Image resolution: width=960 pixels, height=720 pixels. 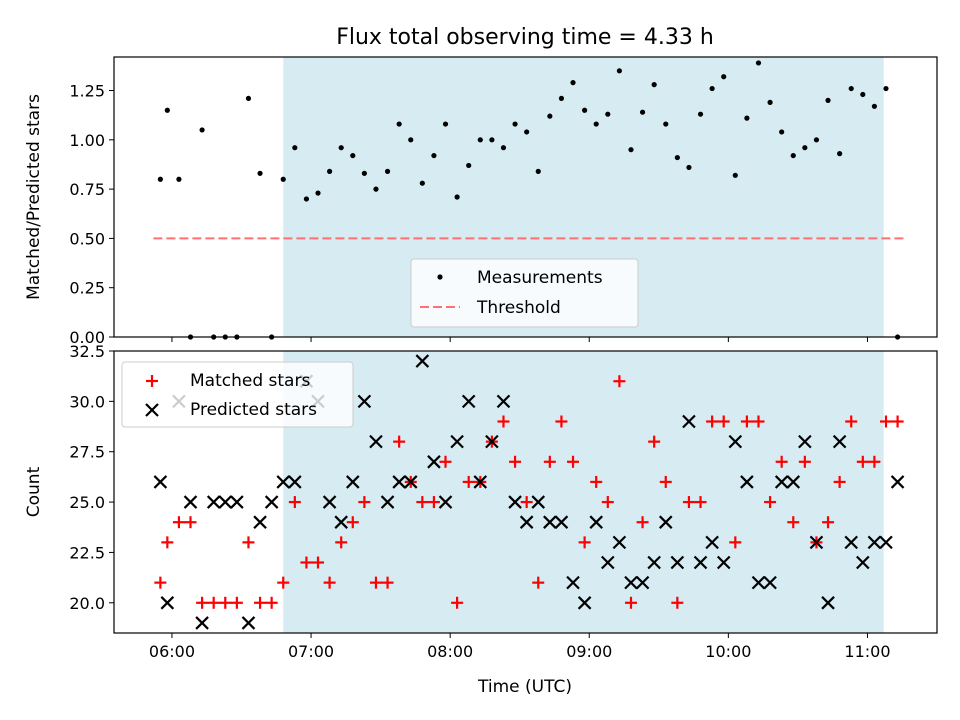 I want to click on legend-measurements-label: Measurements, so click(x=540, y=278).